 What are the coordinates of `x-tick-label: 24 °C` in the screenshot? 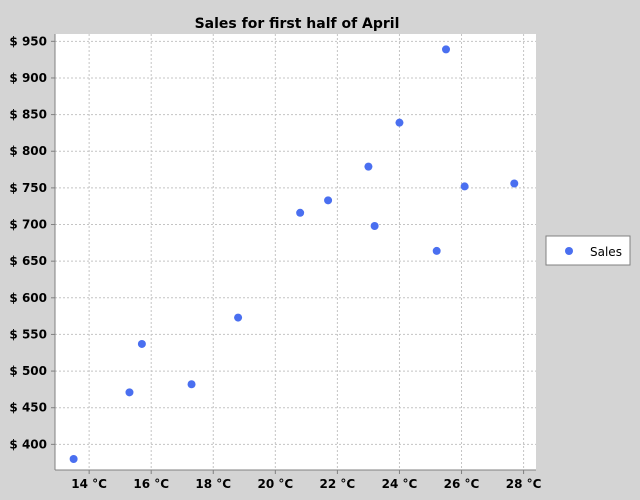 It's located at (400, 484).